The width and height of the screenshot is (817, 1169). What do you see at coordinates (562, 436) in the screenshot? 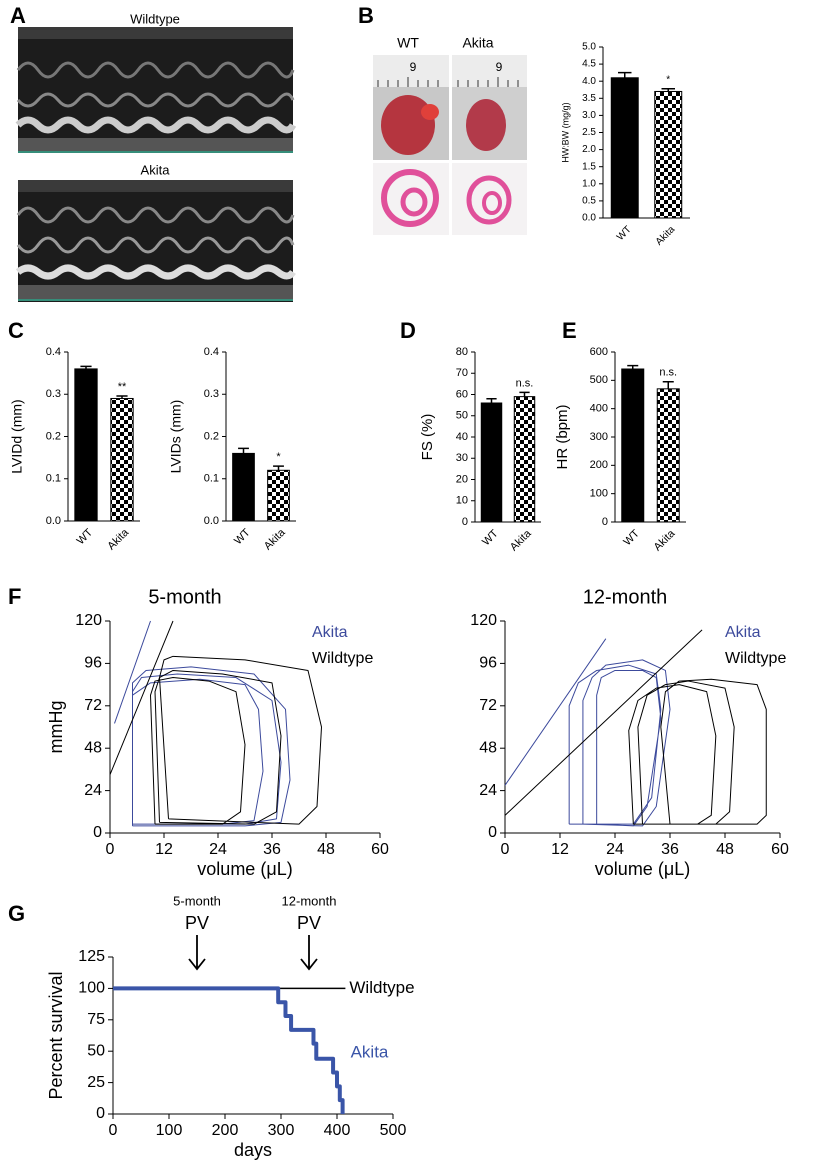
I see `y-axis-label: HR (bpm)` at bounding box center [562, 436].